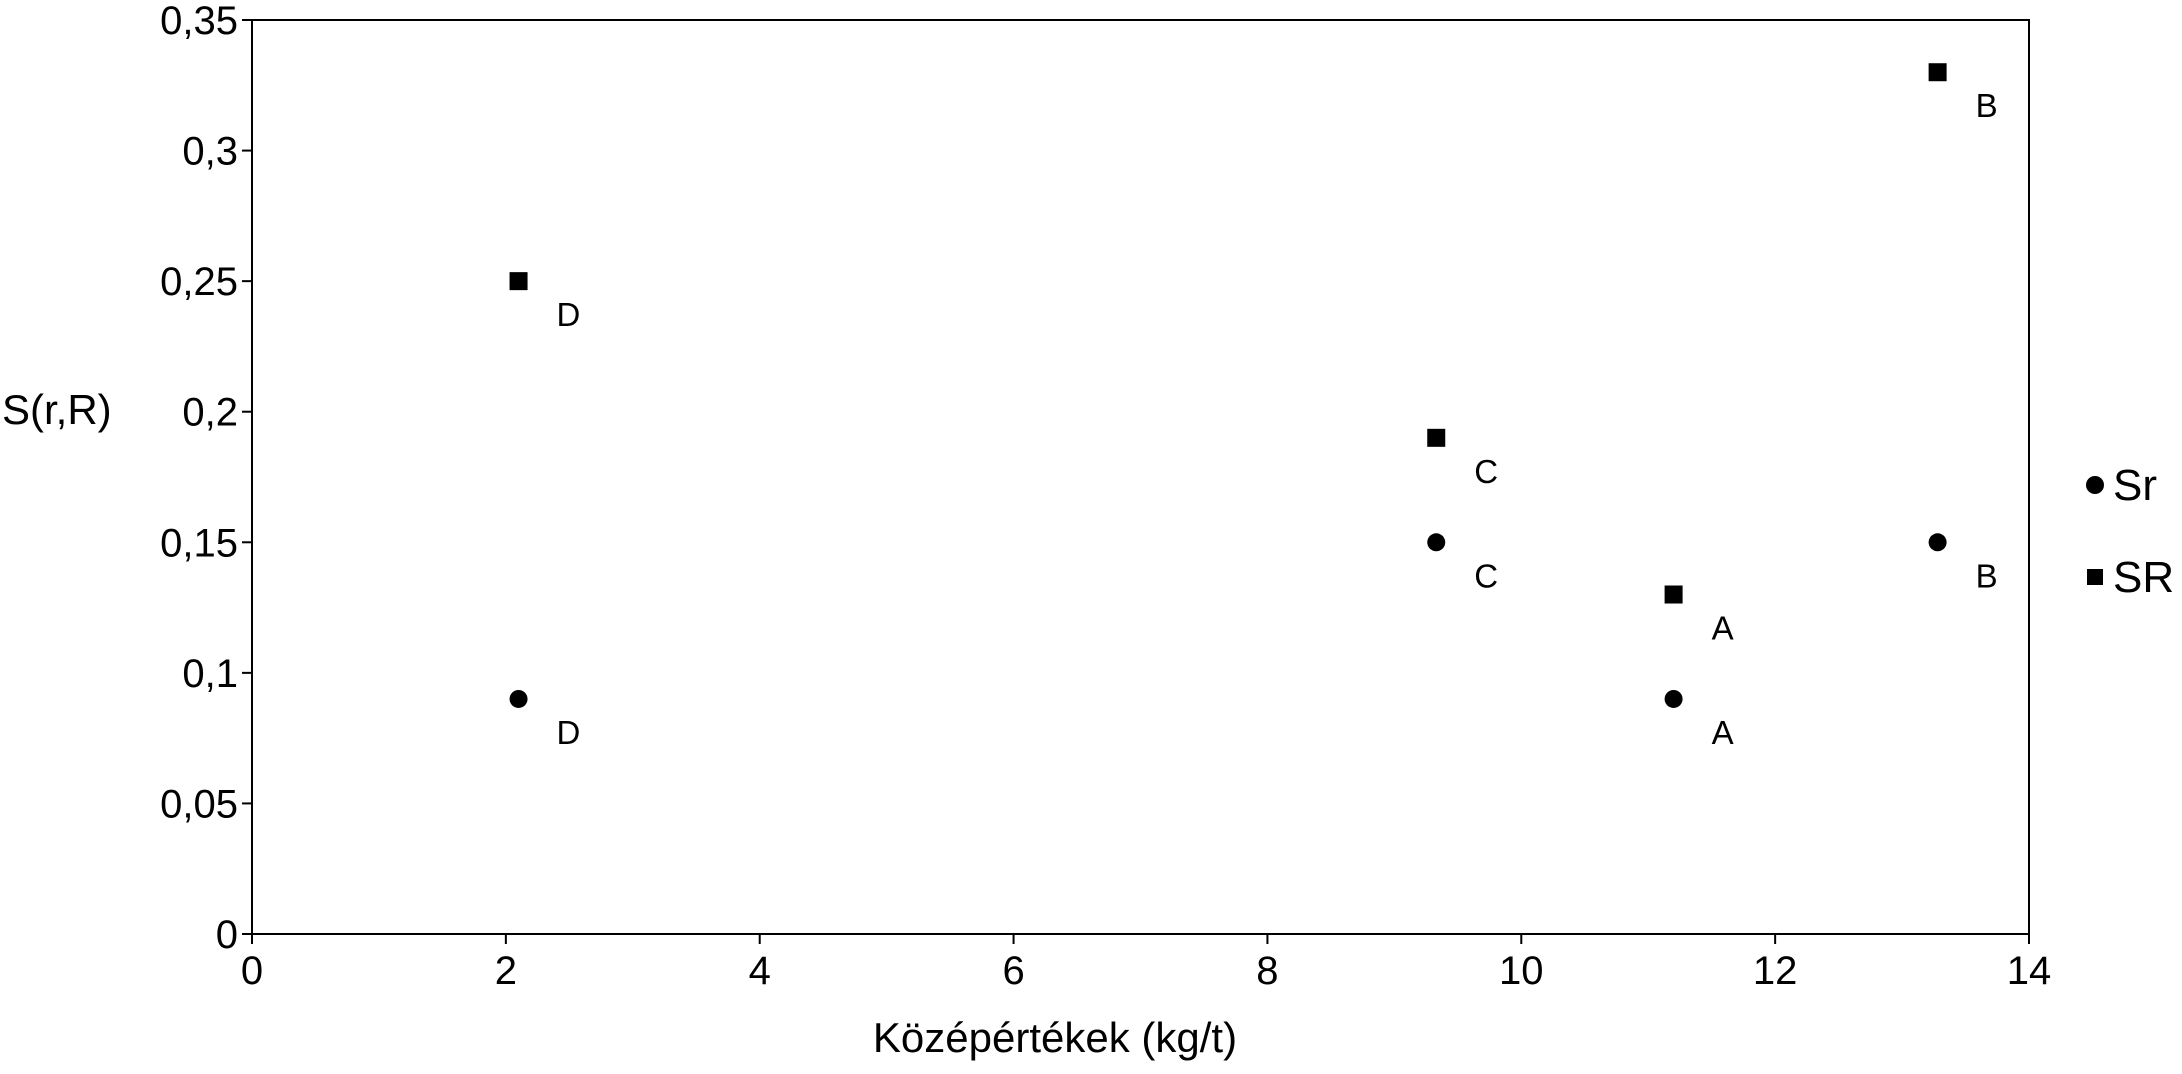 Image resolution: width=2182 pixels, height=1074 pixels. Describe the element at coordinates (1775, 971) in the screenshot. I see `x-tick-label: 12` at that location.